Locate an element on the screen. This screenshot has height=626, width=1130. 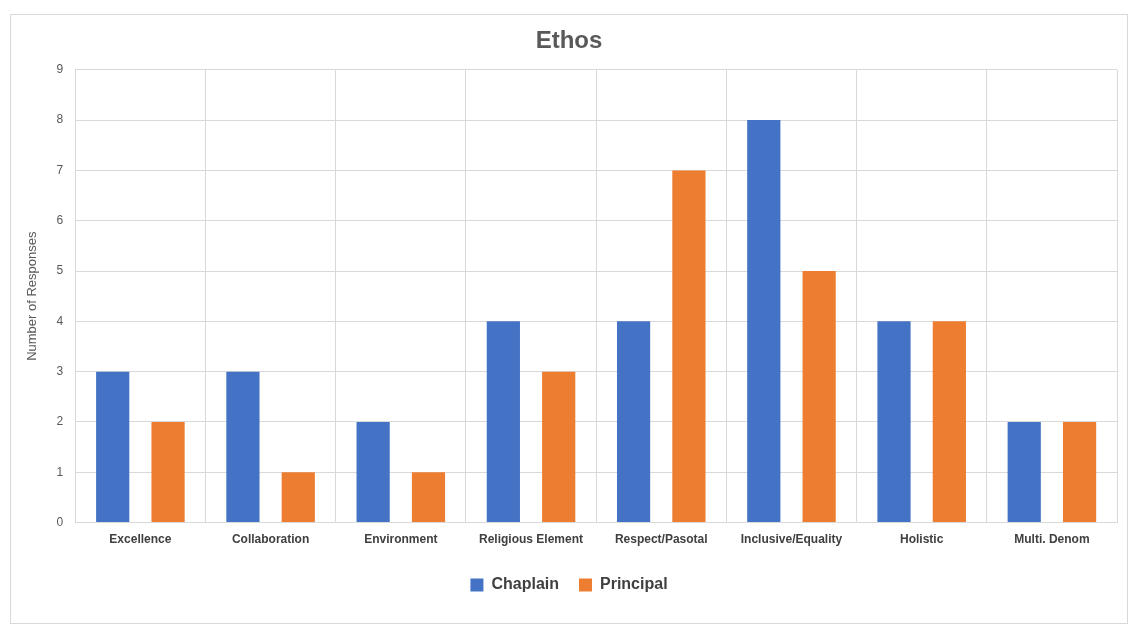
y-tick-label: 0 is located at coordinates (60, 521).